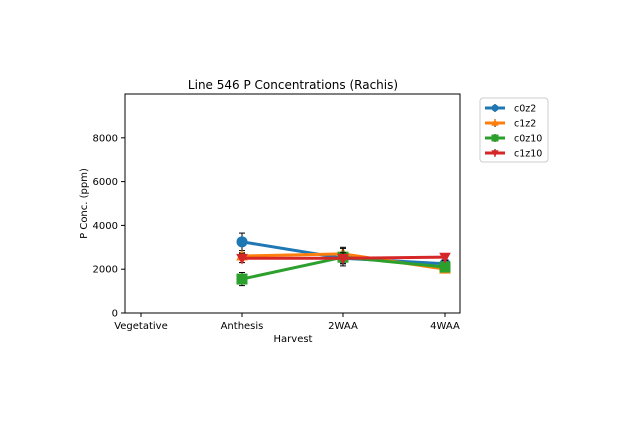 The width and height of the screenshot is (626, 422). I want to click on x-axis: Vegetative Anthesis 2WAA 4WAA, so click(287, 322).